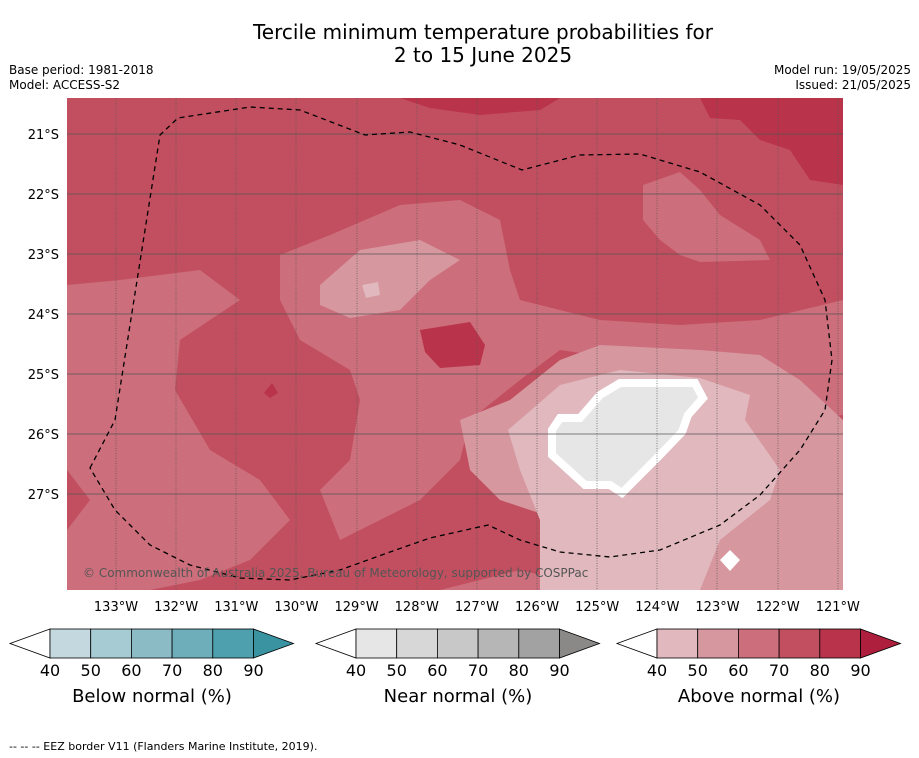 The height and width of the screenshot is (758, 919). Describe the element at coordinates (458, 696) in the screenshot. I see `near-normal-label: Near normal (%)` at that location.